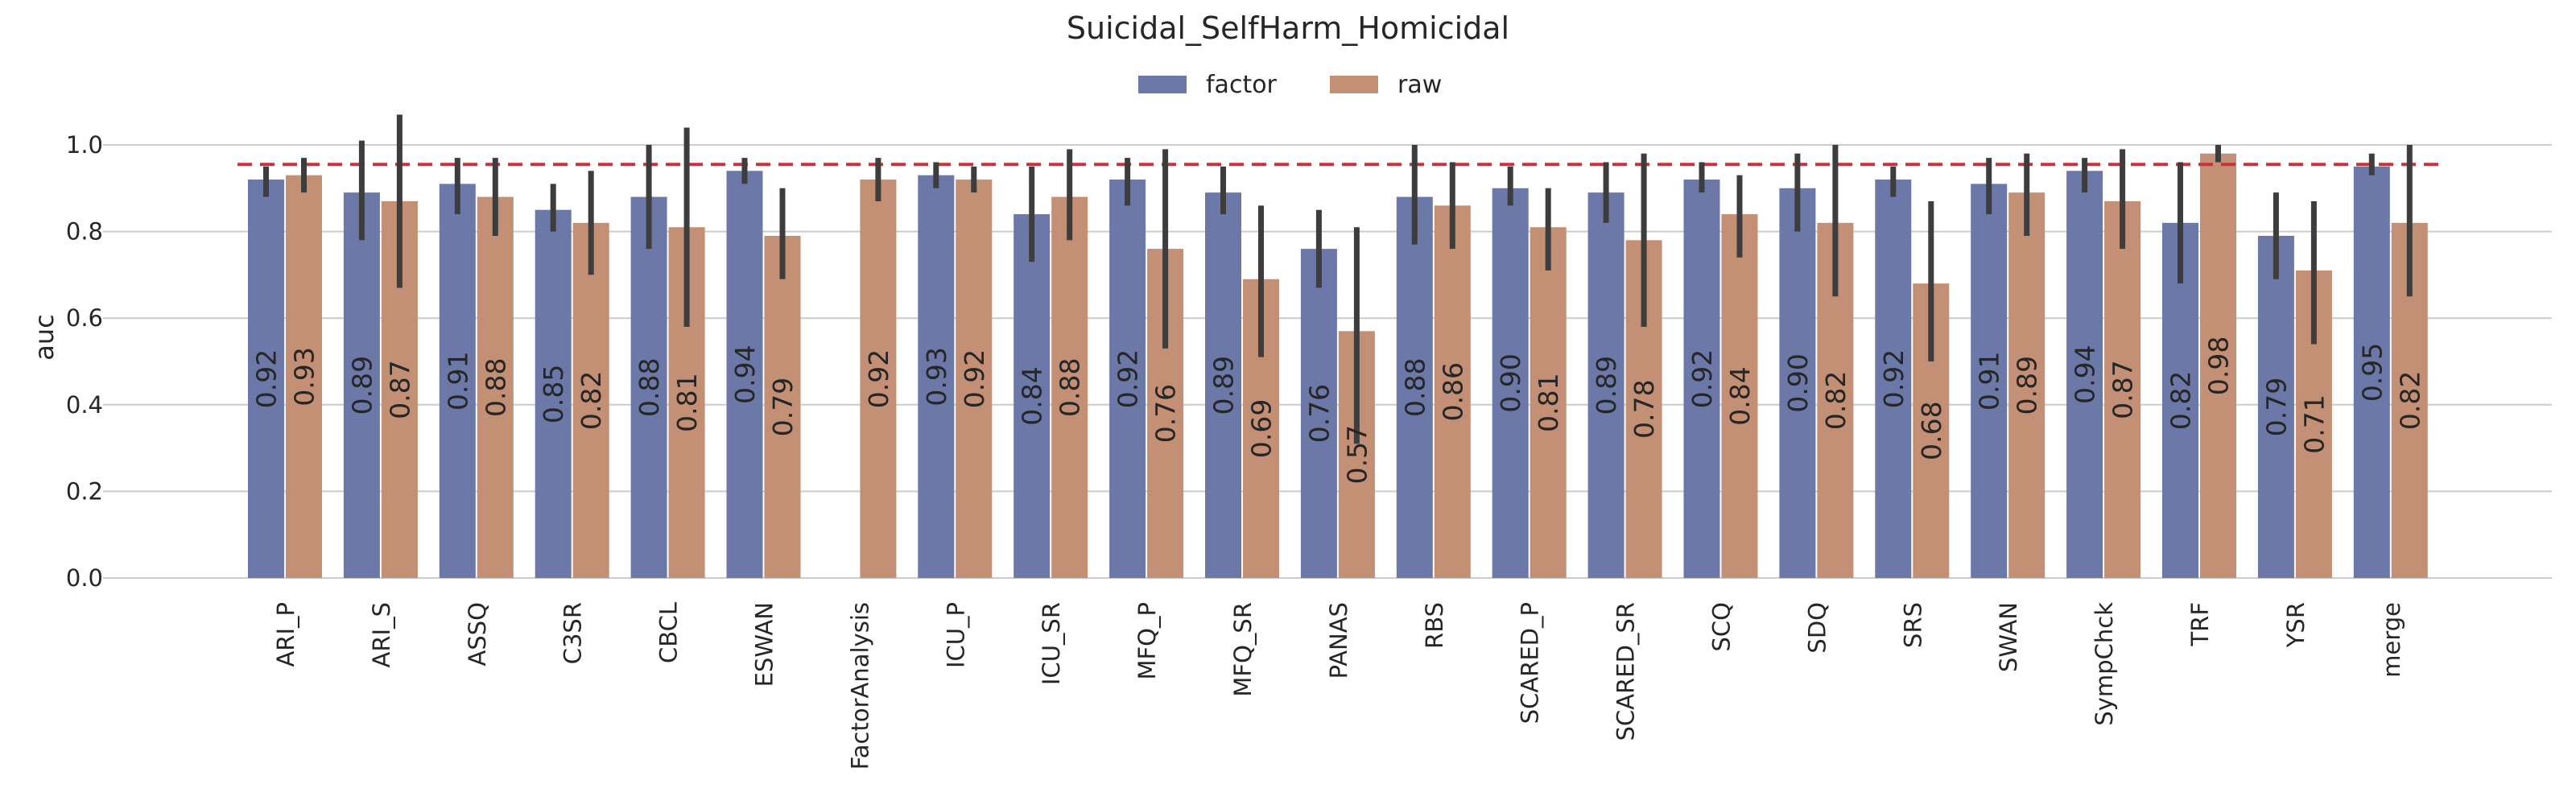  What do you see at coordinates (1434, 625) in the screenshot?
I see `x-tick-label: RBS` at bounding box center [1434, 625].